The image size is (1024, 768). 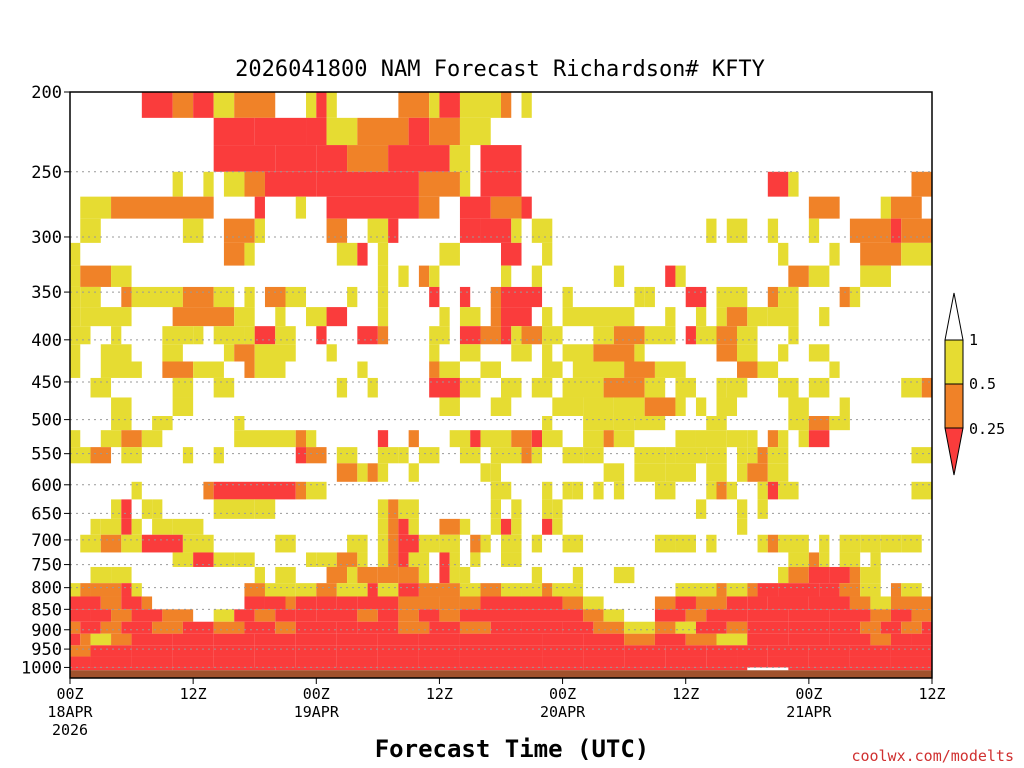 What do you see at coordinates (46, 589) in the screenshot?
I see `y-tick-label: 800` at bounding box center [46, 589].